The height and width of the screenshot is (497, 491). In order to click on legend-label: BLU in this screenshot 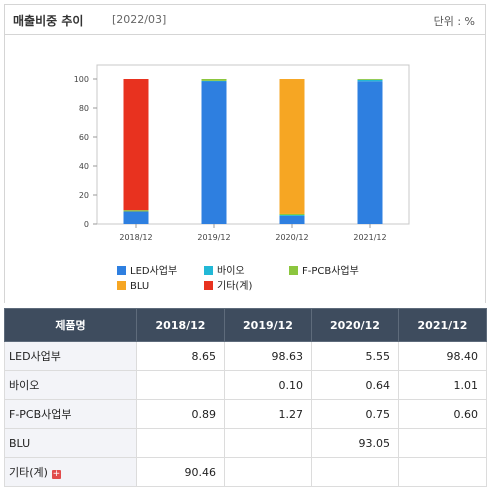, I will do `click(140, 286)`.